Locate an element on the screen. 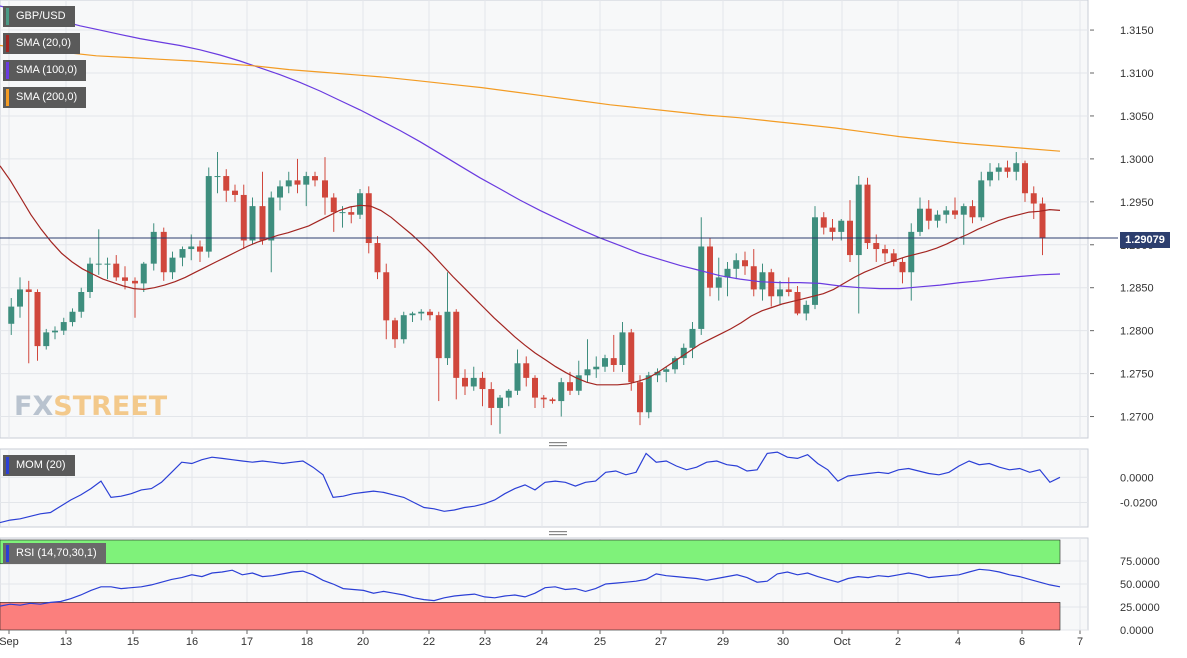  legend-sma100: SMA (100,0) is located at coordinates (45, 70).